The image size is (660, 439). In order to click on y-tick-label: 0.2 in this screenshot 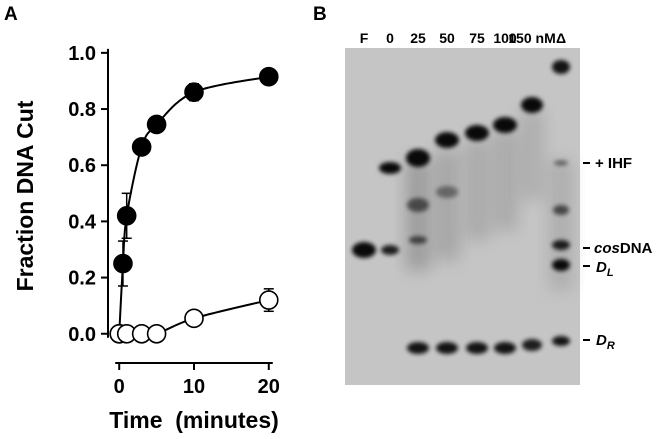, I will do `click(82, 279)`.